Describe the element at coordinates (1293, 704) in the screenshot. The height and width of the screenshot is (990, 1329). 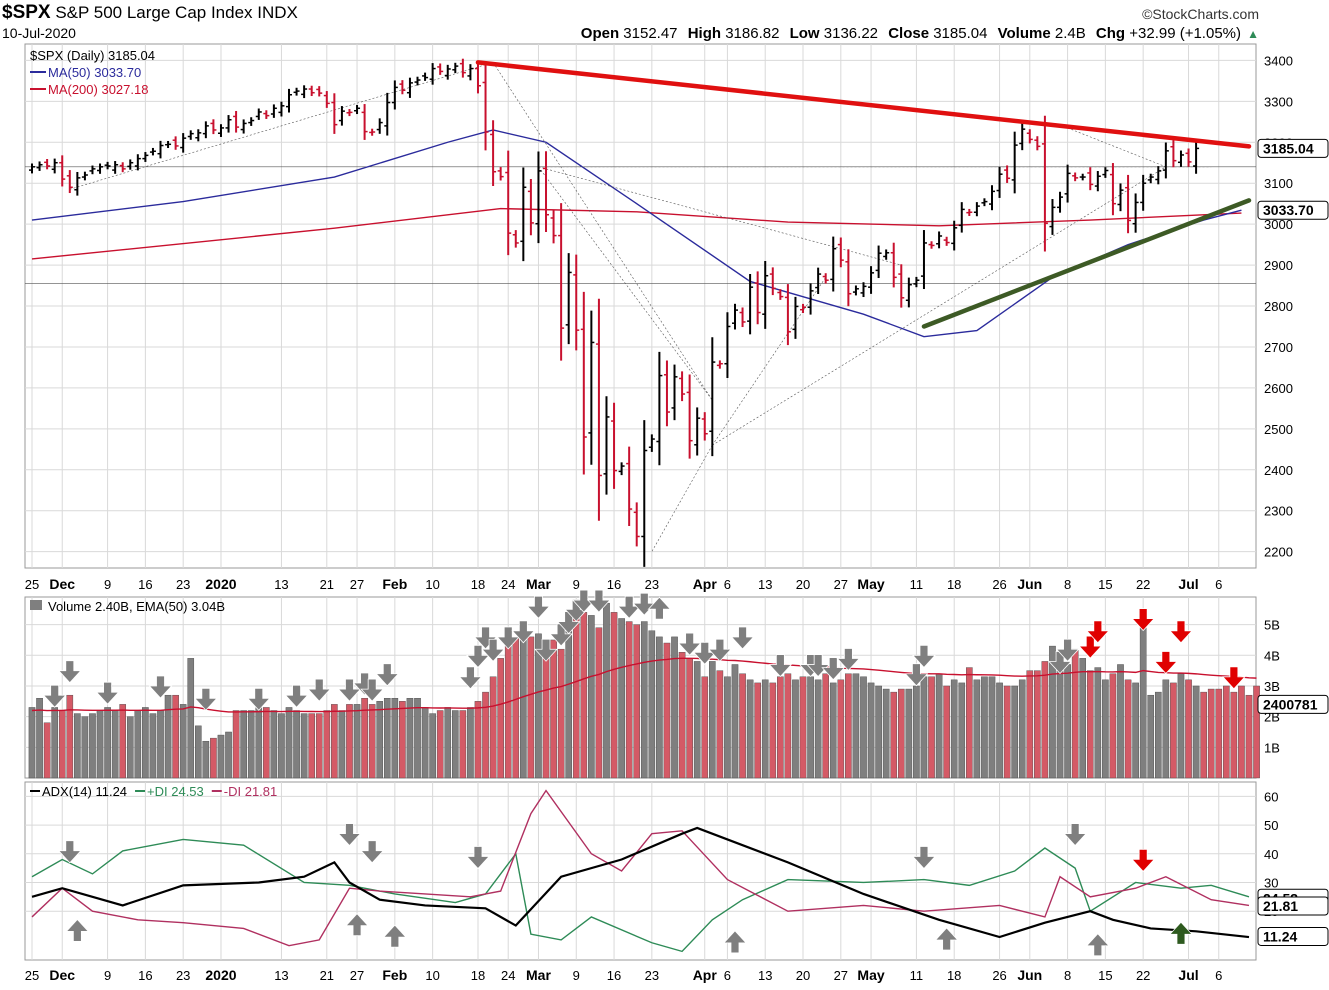
I see `volume-tag-box` at that location.